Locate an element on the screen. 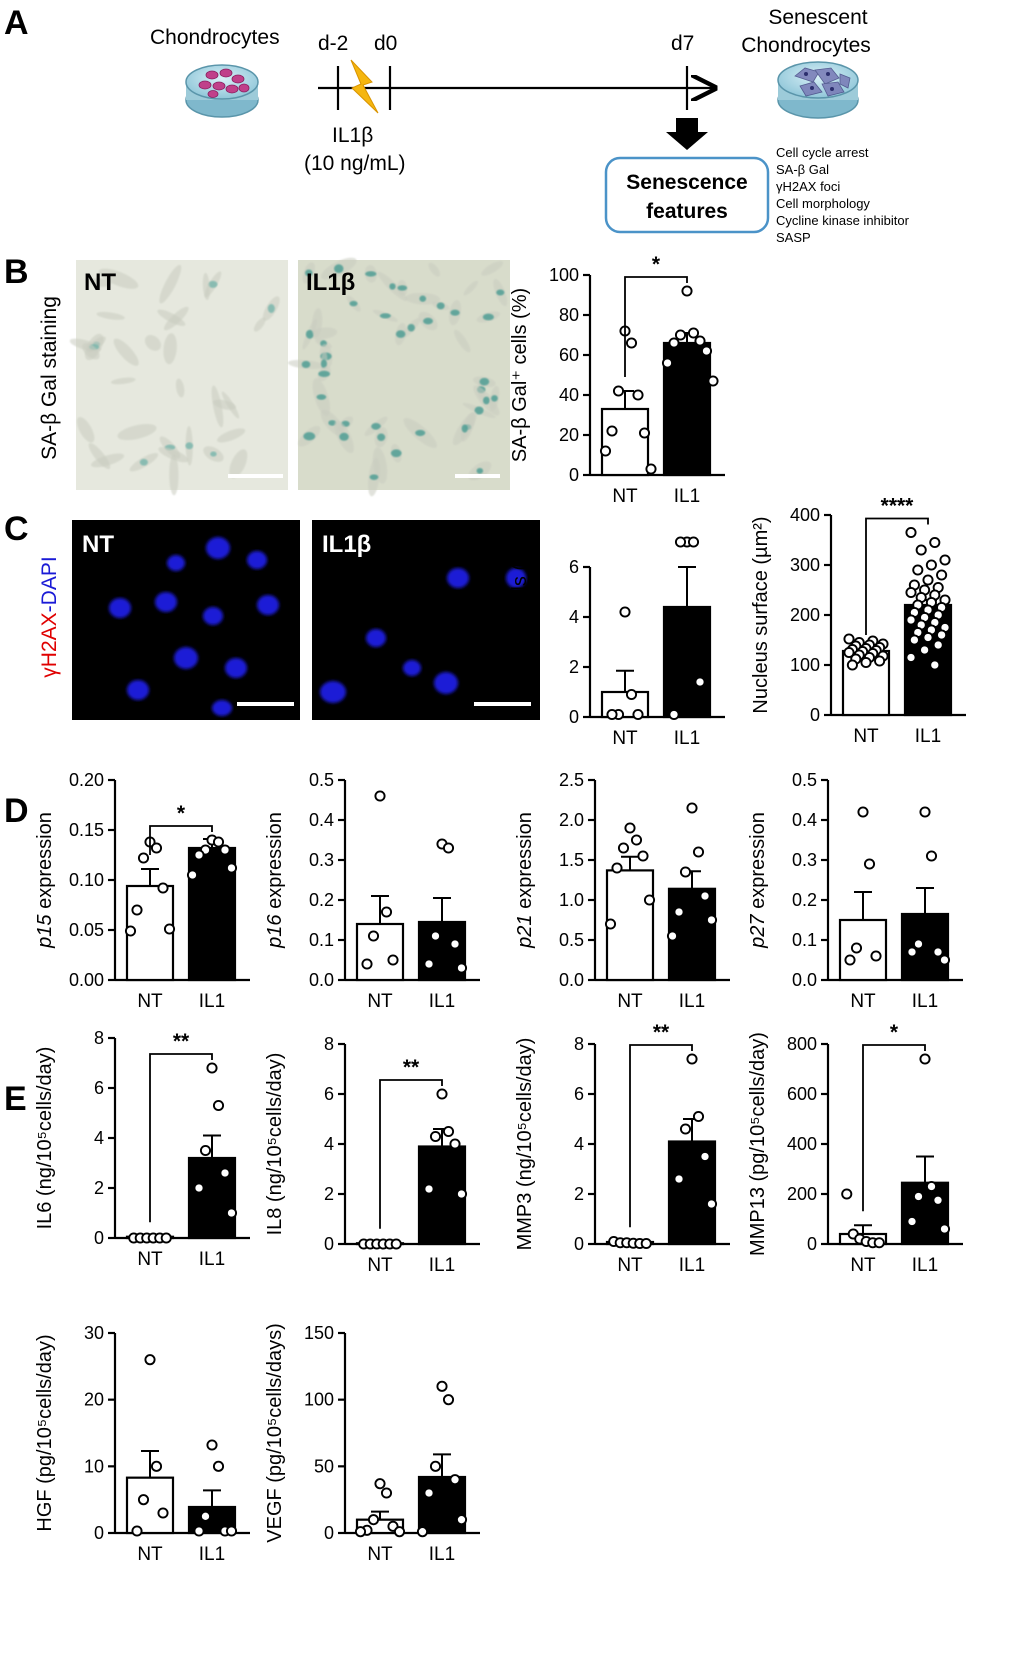  gene-name: p16 is located at coordinates (275, 931).